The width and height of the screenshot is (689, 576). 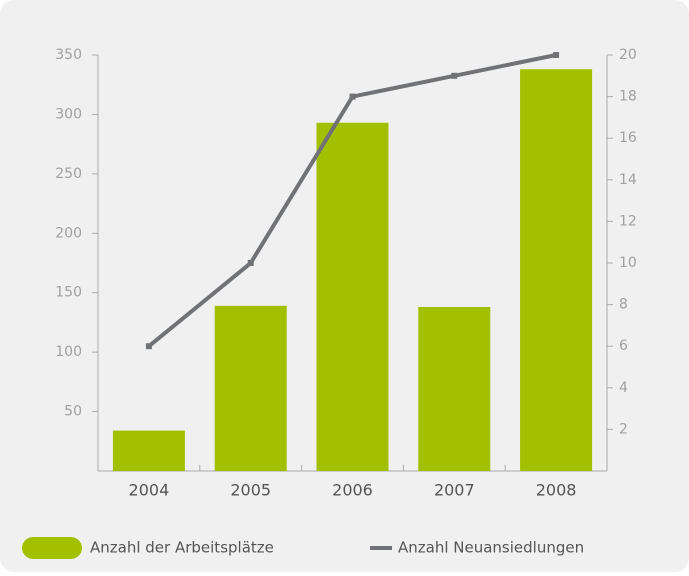 I want to click on y2-tick-label: 2, so click(x=623, y=429).